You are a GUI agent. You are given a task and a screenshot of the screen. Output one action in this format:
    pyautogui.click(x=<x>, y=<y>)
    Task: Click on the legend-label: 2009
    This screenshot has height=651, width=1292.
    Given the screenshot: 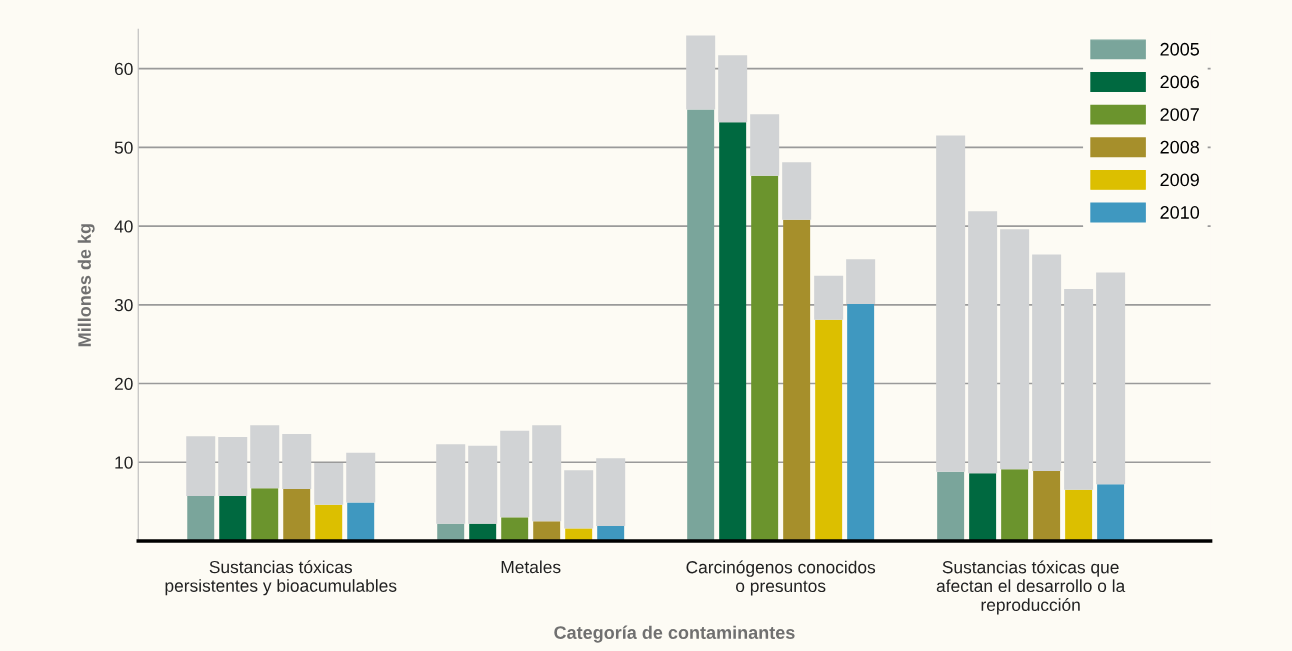 What is the action you would take?
    pyautogui.click(x=1179, y=180)
    